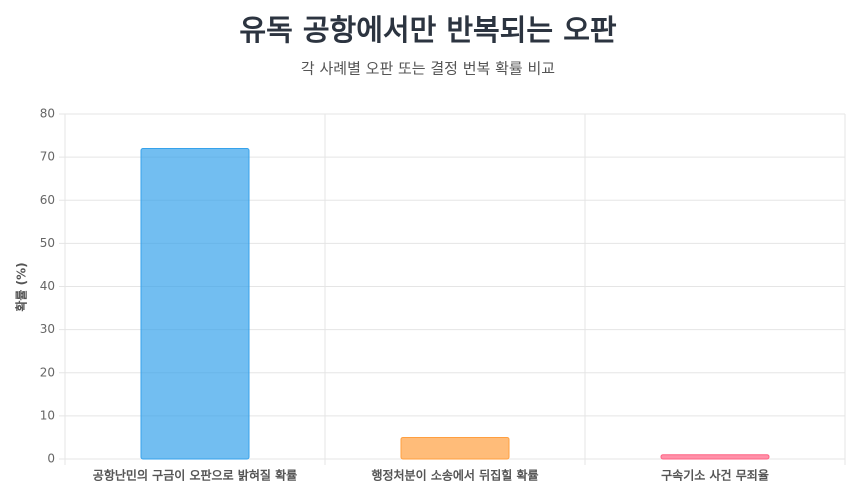  Describe the element at coordinates (47, 114) in the screenshot. I see `y-tick-label: 80` at that location.